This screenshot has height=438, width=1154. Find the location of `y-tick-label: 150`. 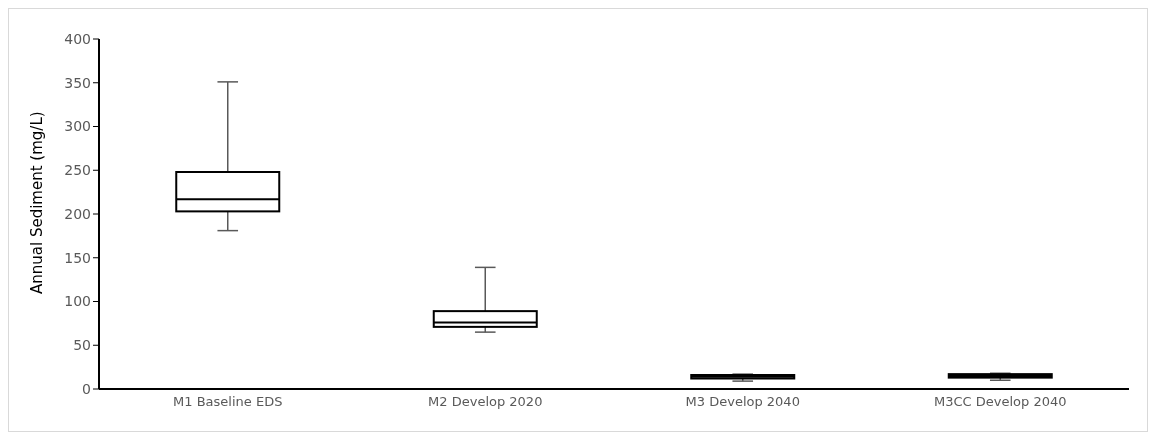

y-tick-label: 150 is located at coordinates (77, 257).